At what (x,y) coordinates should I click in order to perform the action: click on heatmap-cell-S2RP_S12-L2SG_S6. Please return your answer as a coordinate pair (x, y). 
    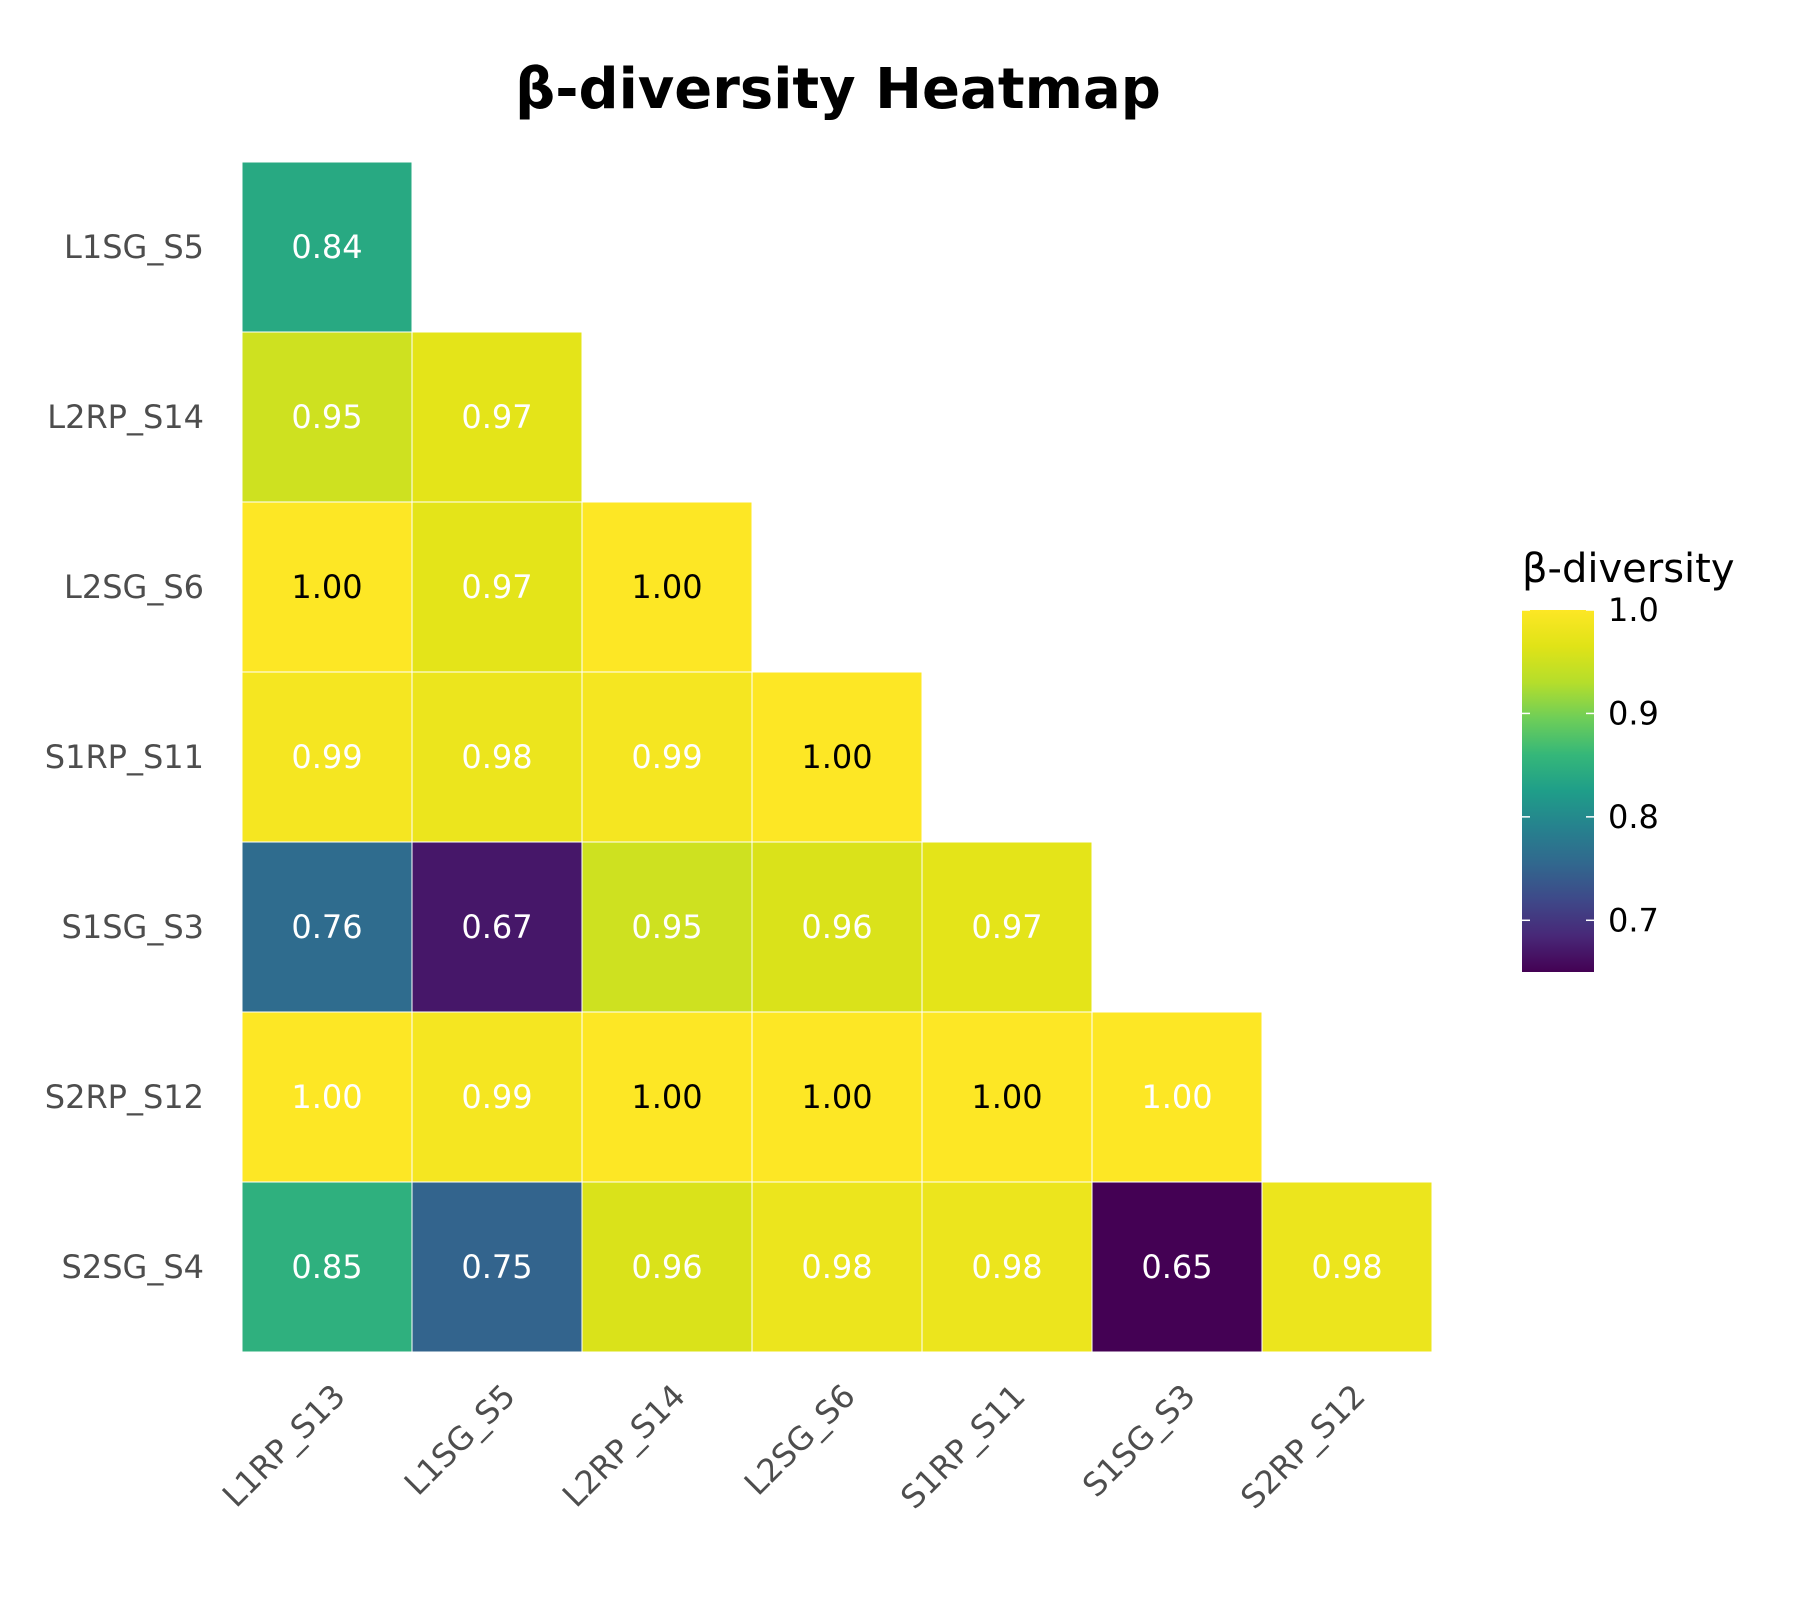
    Looking at the image, I should click on (837, 1097).